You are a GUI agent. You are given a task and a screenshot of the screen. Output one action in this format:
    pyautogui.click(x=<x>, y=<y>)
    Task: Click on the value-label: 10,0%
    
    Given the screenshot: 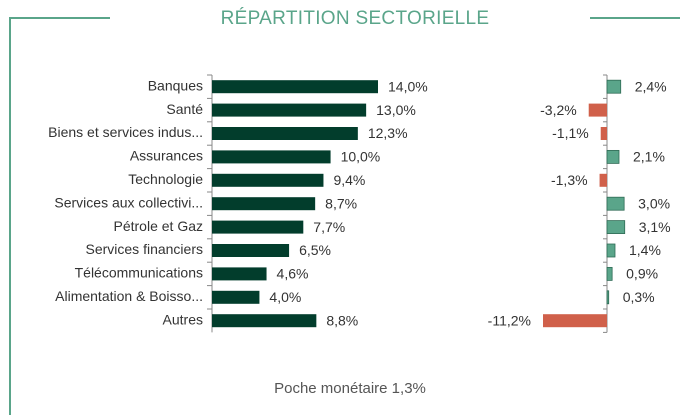 What is the action you would take?
    pyautogui.click(x=361, y=157)
    